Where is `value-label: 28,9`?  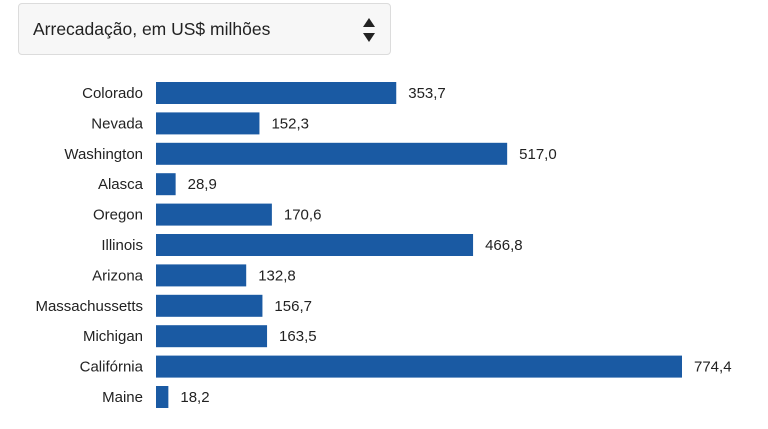
value-label: 28,9 is located at coordinates (202, 184).